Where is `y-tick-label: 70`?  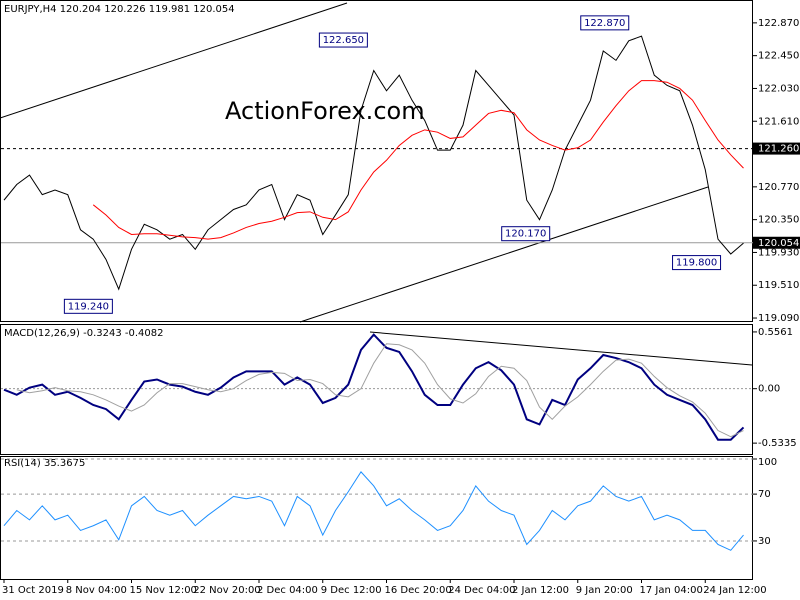 y-tick-label: 70 is located at coordinates (764, 494).